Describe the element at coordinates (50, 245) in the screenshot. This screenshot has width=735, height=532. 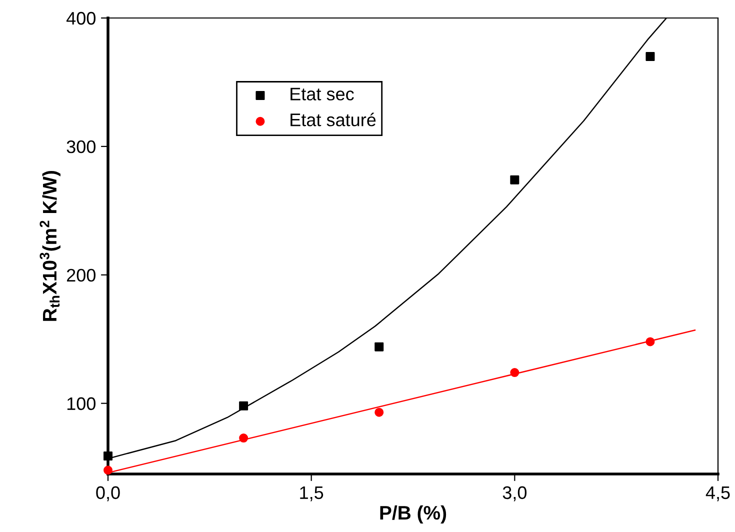
I see `y-axis-title: R$_{th}$X10$^{3}$(m$^{2}$ K/W)` at that location.